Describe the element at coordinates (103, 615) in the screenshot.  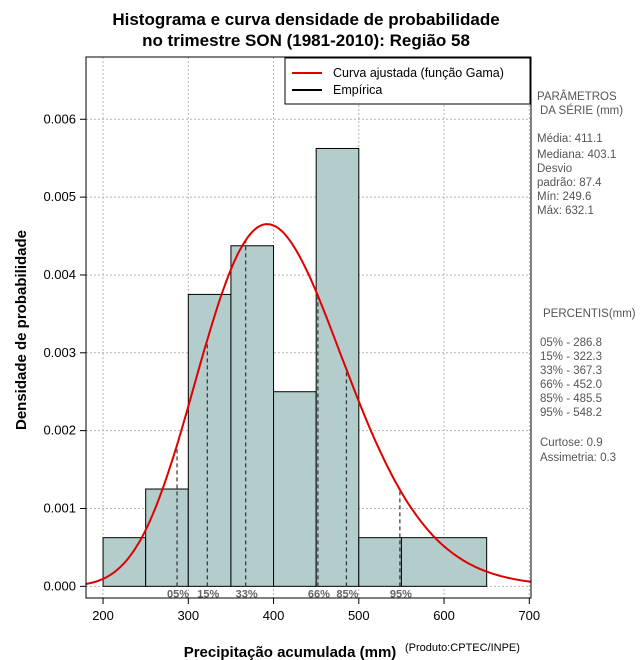
I see `x-tick-label-200: 200` at that location.